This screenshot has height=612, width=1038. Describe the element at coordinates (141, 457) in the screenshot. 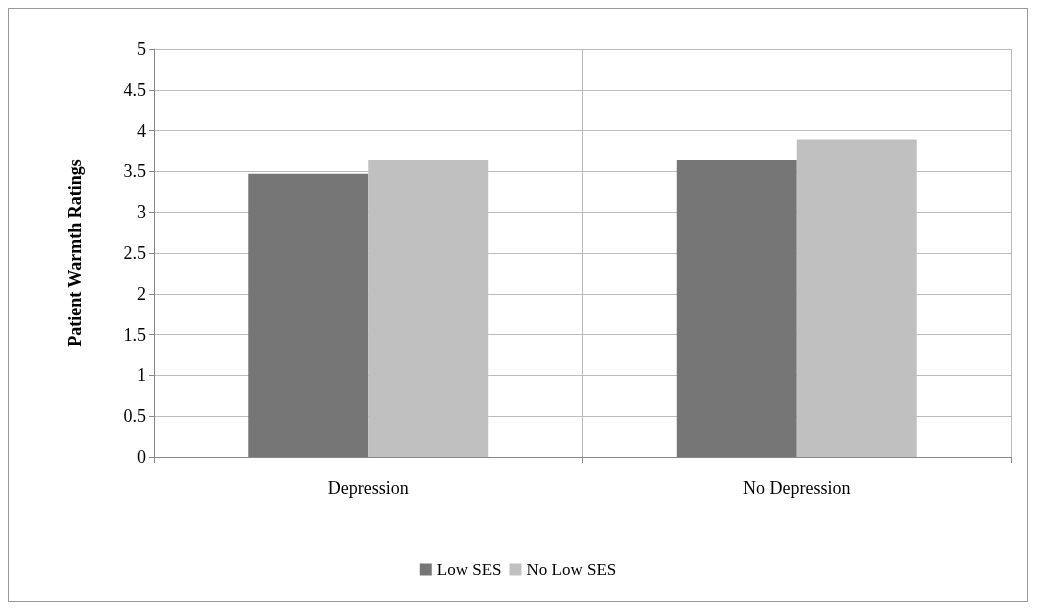

I see `y-tick-label: 0` at that location.